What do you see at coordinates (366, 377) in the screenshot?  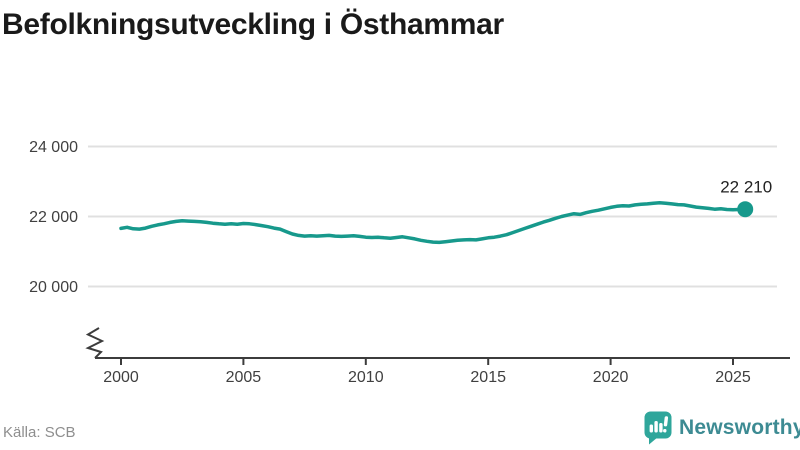 I see `x-axis-tick-label: 2010` at bounding box center [366, 377].